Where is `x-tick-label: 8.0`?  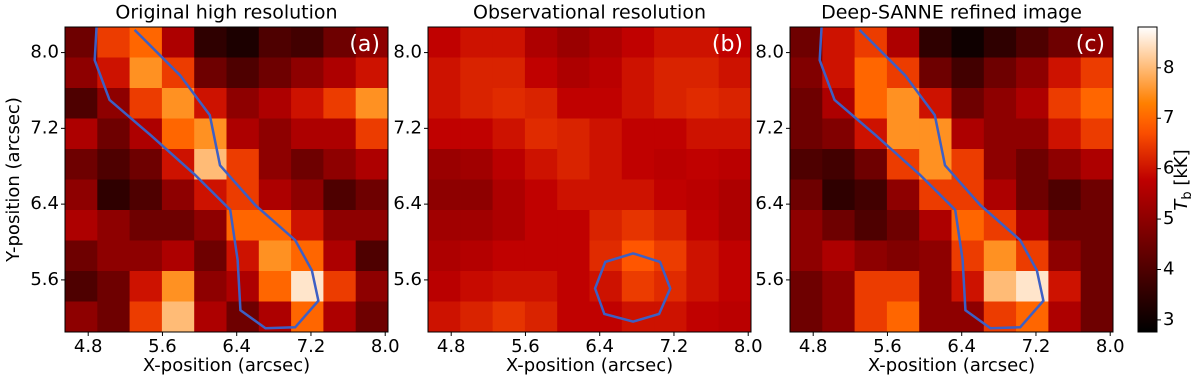
x-tick-label: 8.0 is located at coordinates (385, 346).